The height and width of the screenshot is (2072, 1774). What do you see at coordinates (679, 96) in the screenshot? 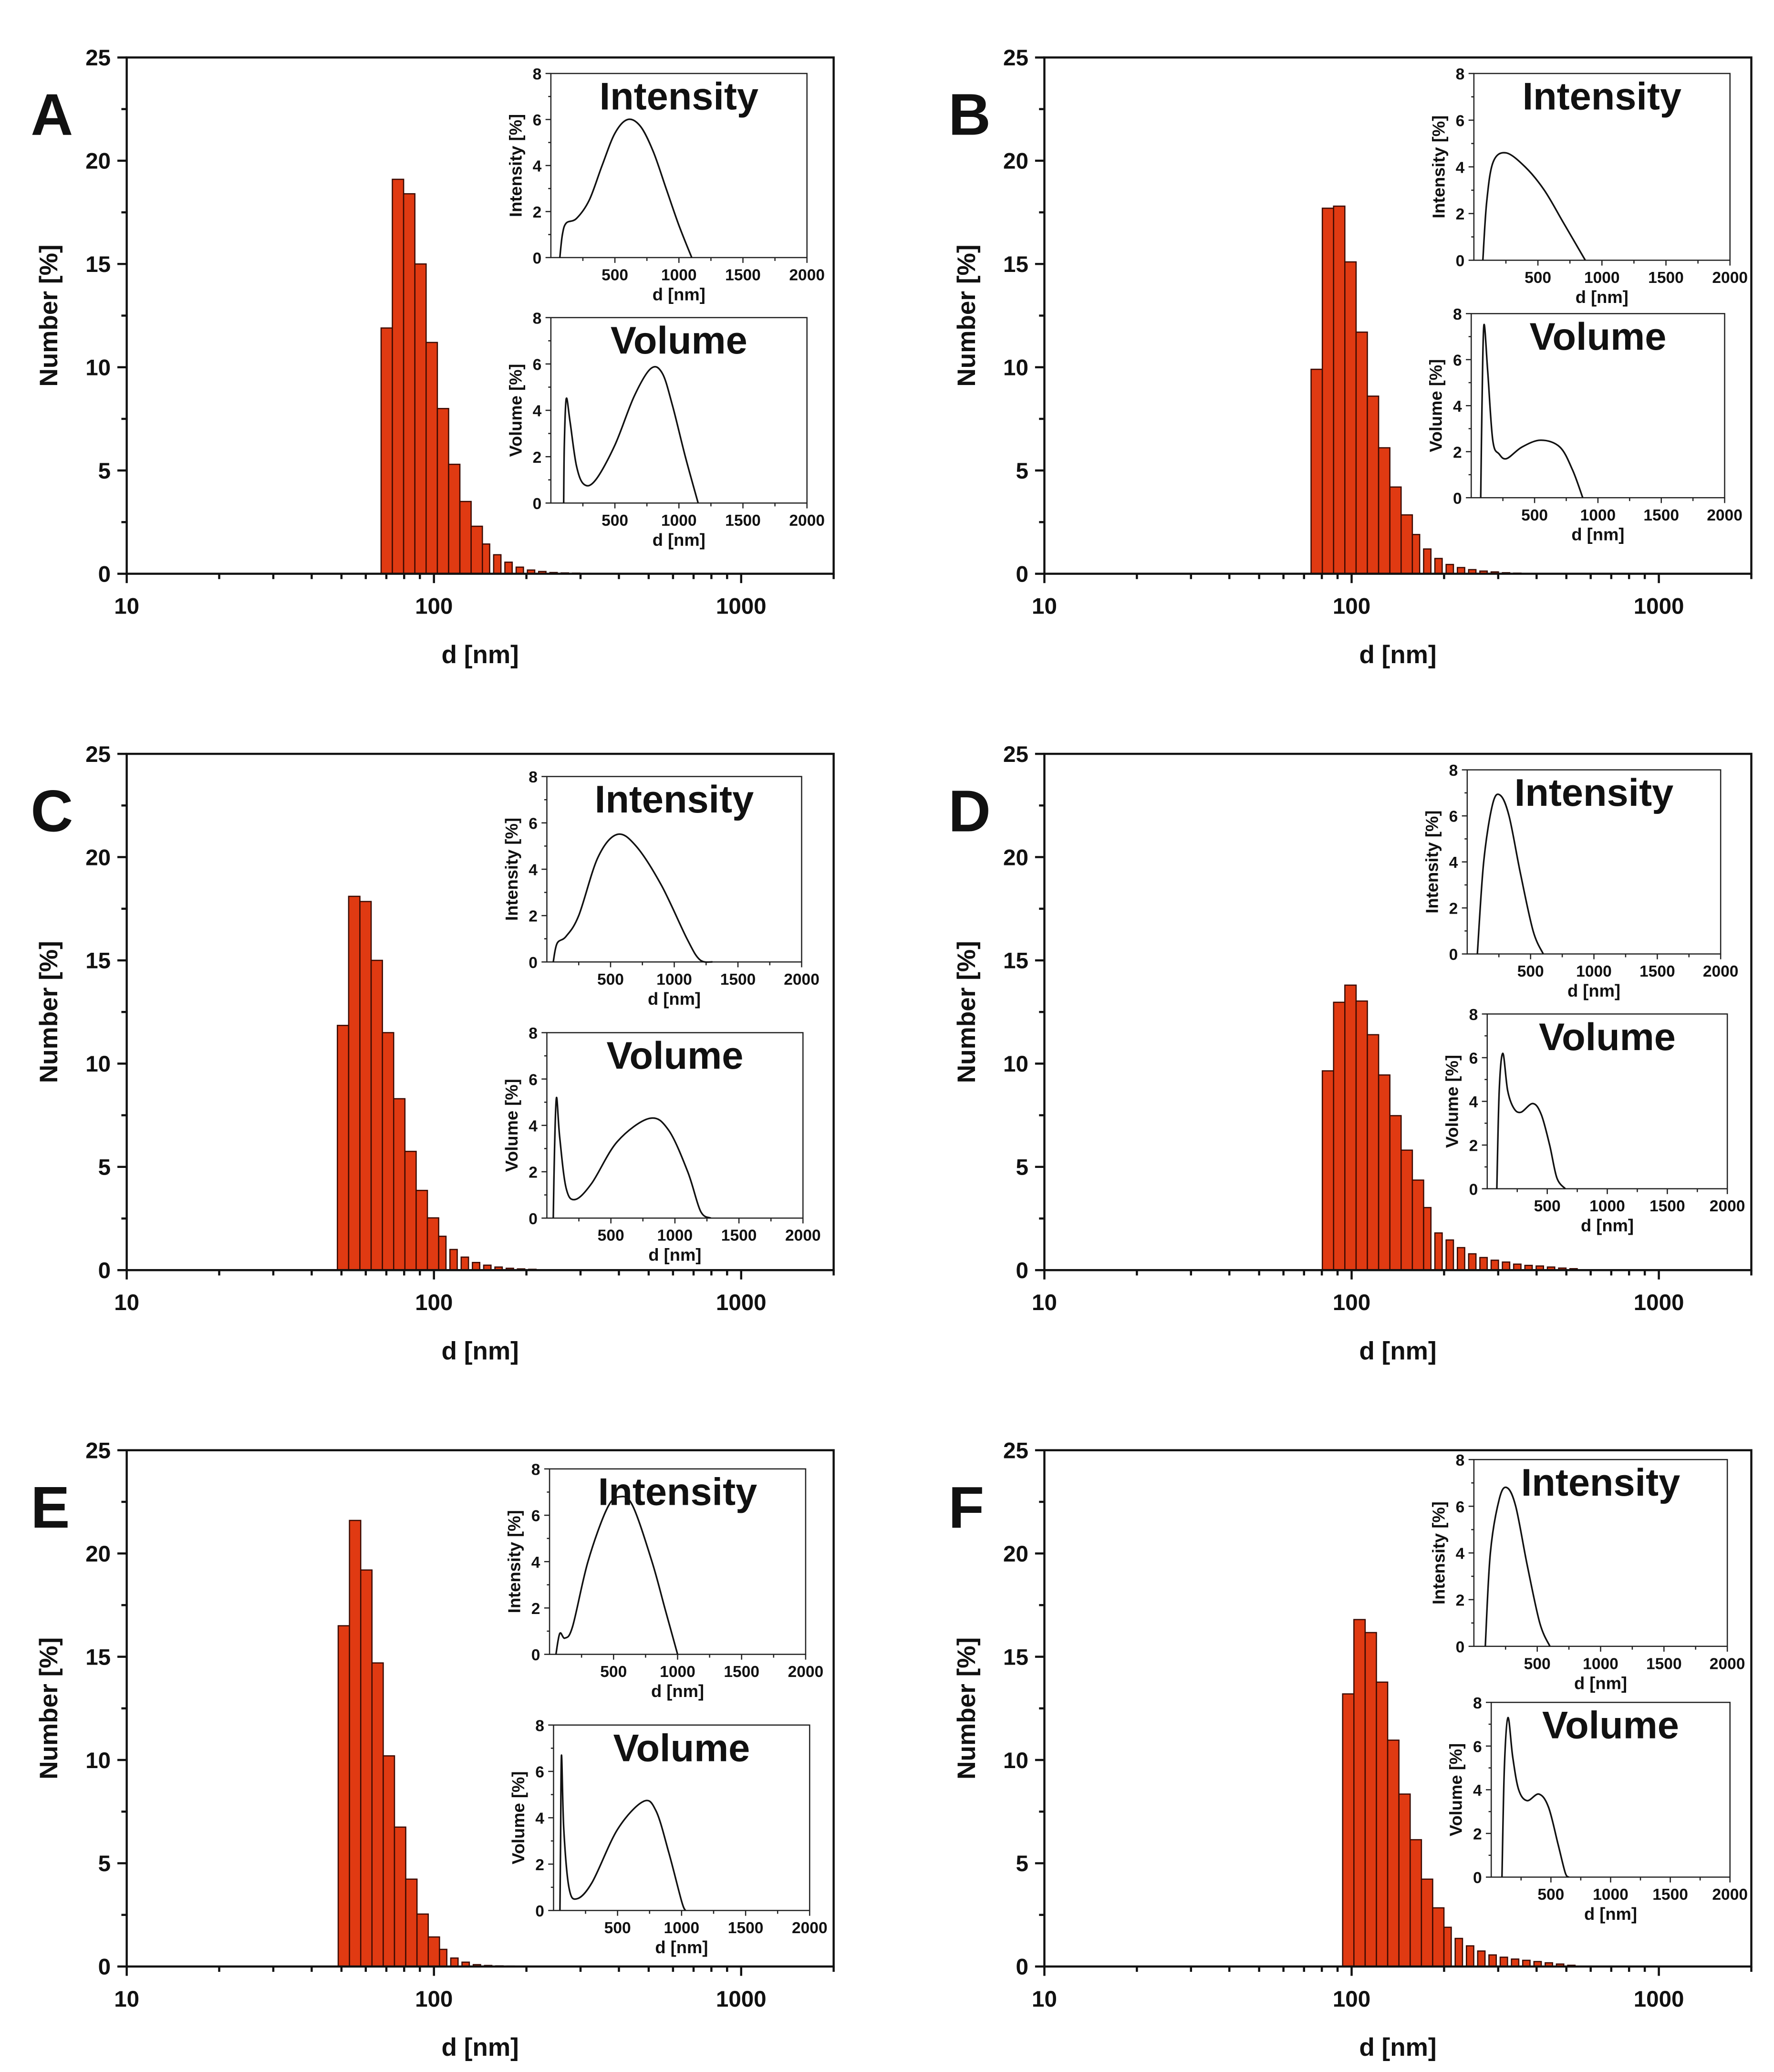
I see `inset-title: Intensity` at bounding box center [679, 96].